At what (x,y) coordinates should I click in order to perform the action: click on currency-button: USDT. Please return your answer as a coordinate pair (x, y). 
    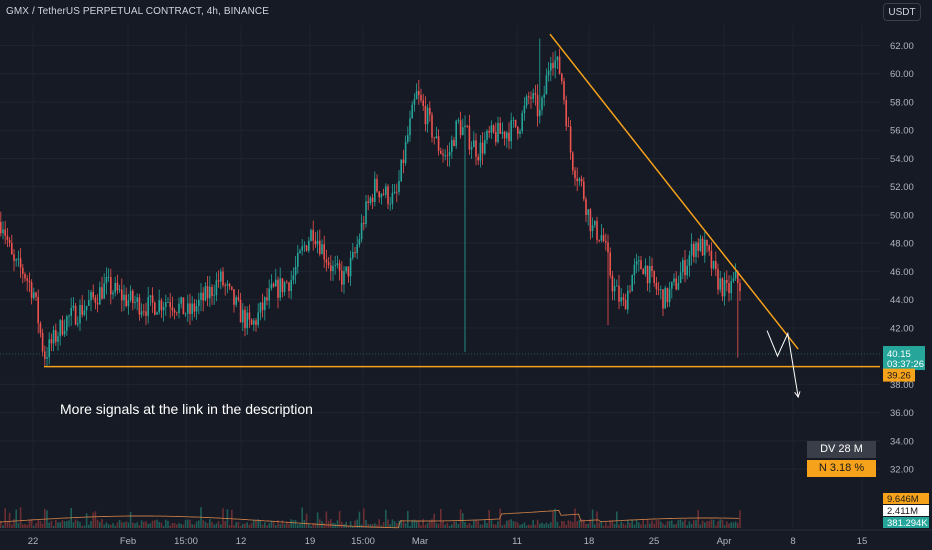
    Looking at the image, I should click on (902, 12).